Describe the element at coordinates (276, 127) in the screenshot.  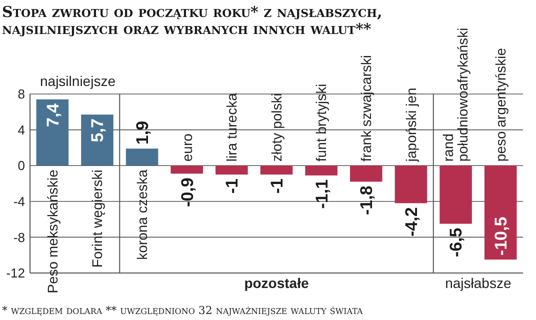
I see `x-tick-label: złoty polski` at that location.